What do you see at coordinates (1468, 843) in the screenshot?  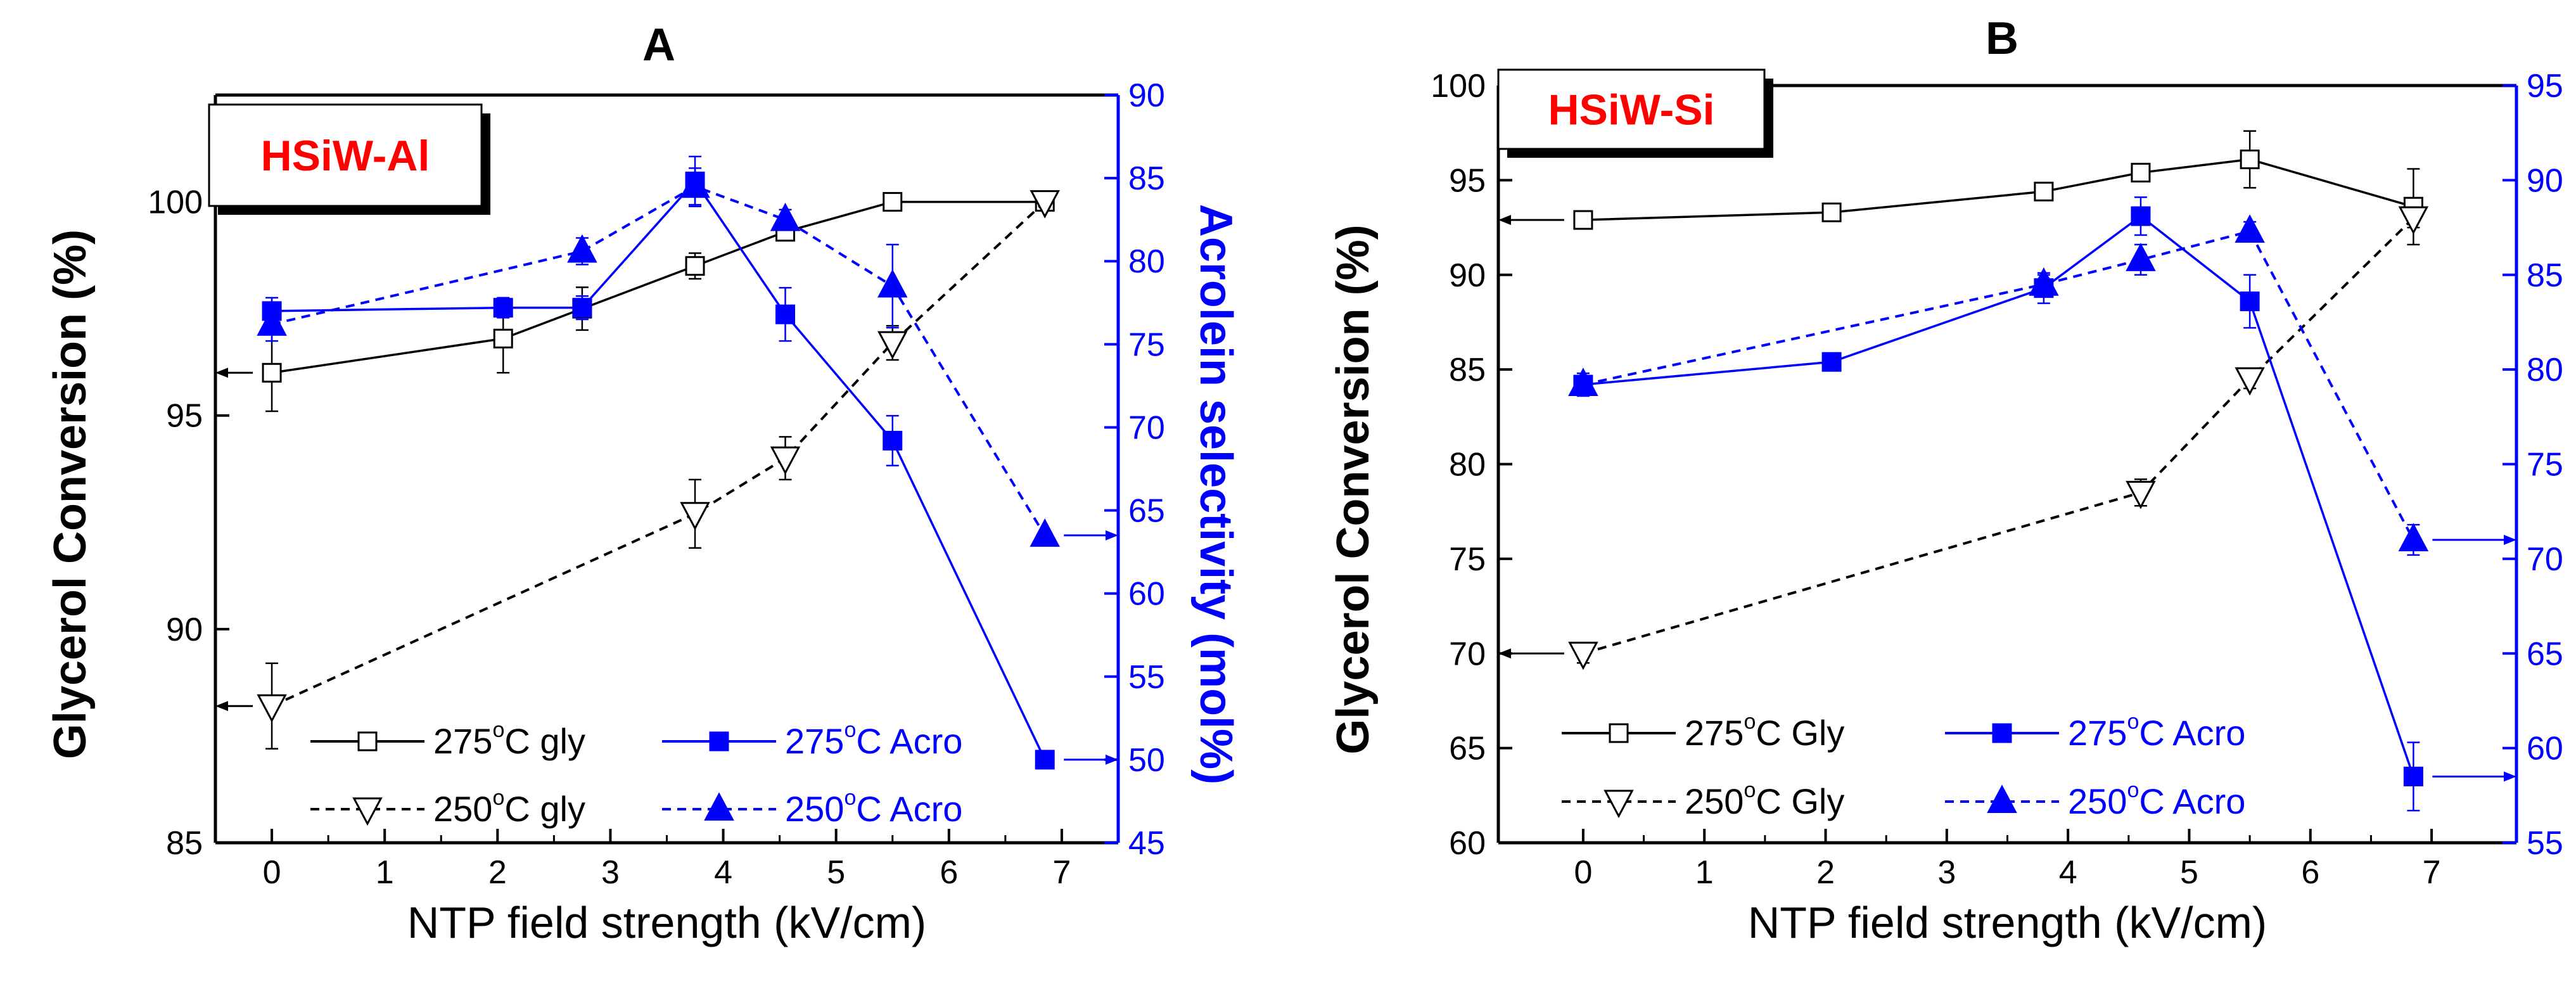 I see `left-y-tick-label: 60` at bounding box center [1468, 843].